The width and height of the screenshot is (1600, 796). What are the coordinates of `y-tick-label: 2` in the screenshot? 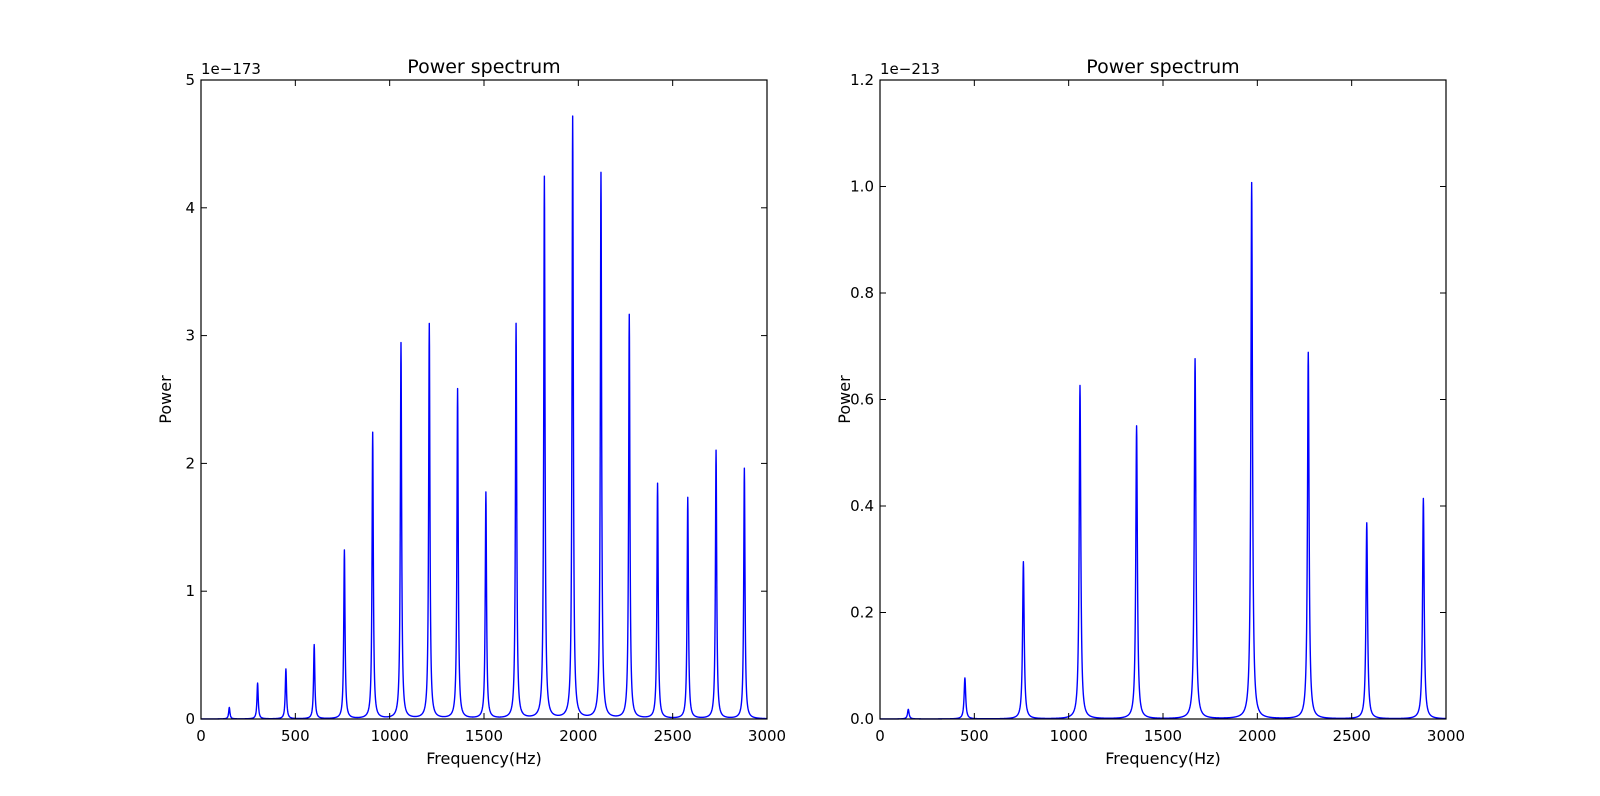 It's located at (190, 463).